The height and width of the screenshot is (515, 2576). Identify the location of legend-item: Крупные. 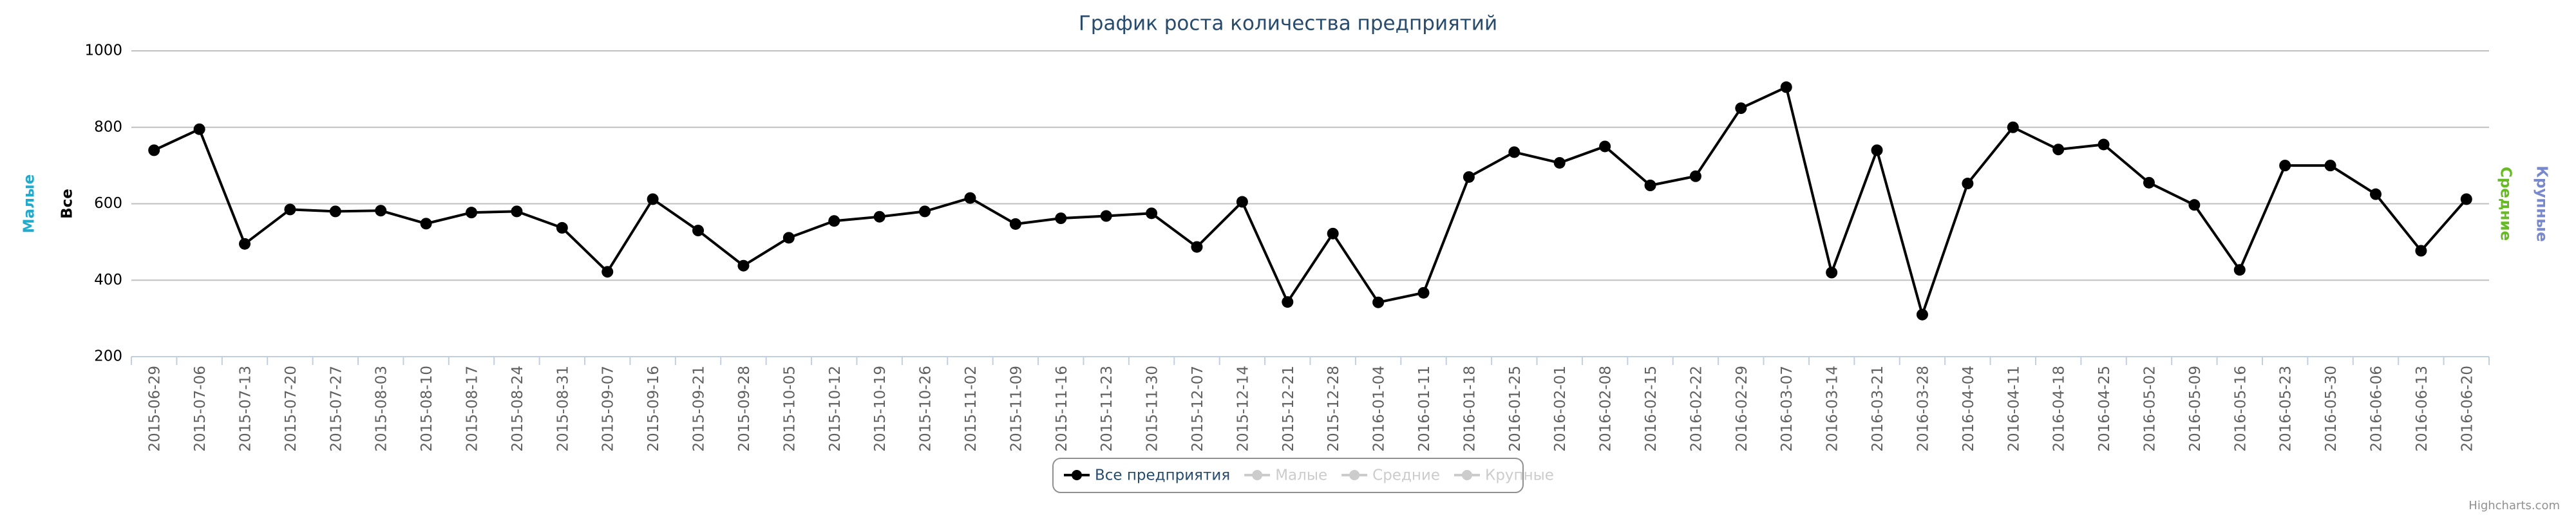
(1504, 475).